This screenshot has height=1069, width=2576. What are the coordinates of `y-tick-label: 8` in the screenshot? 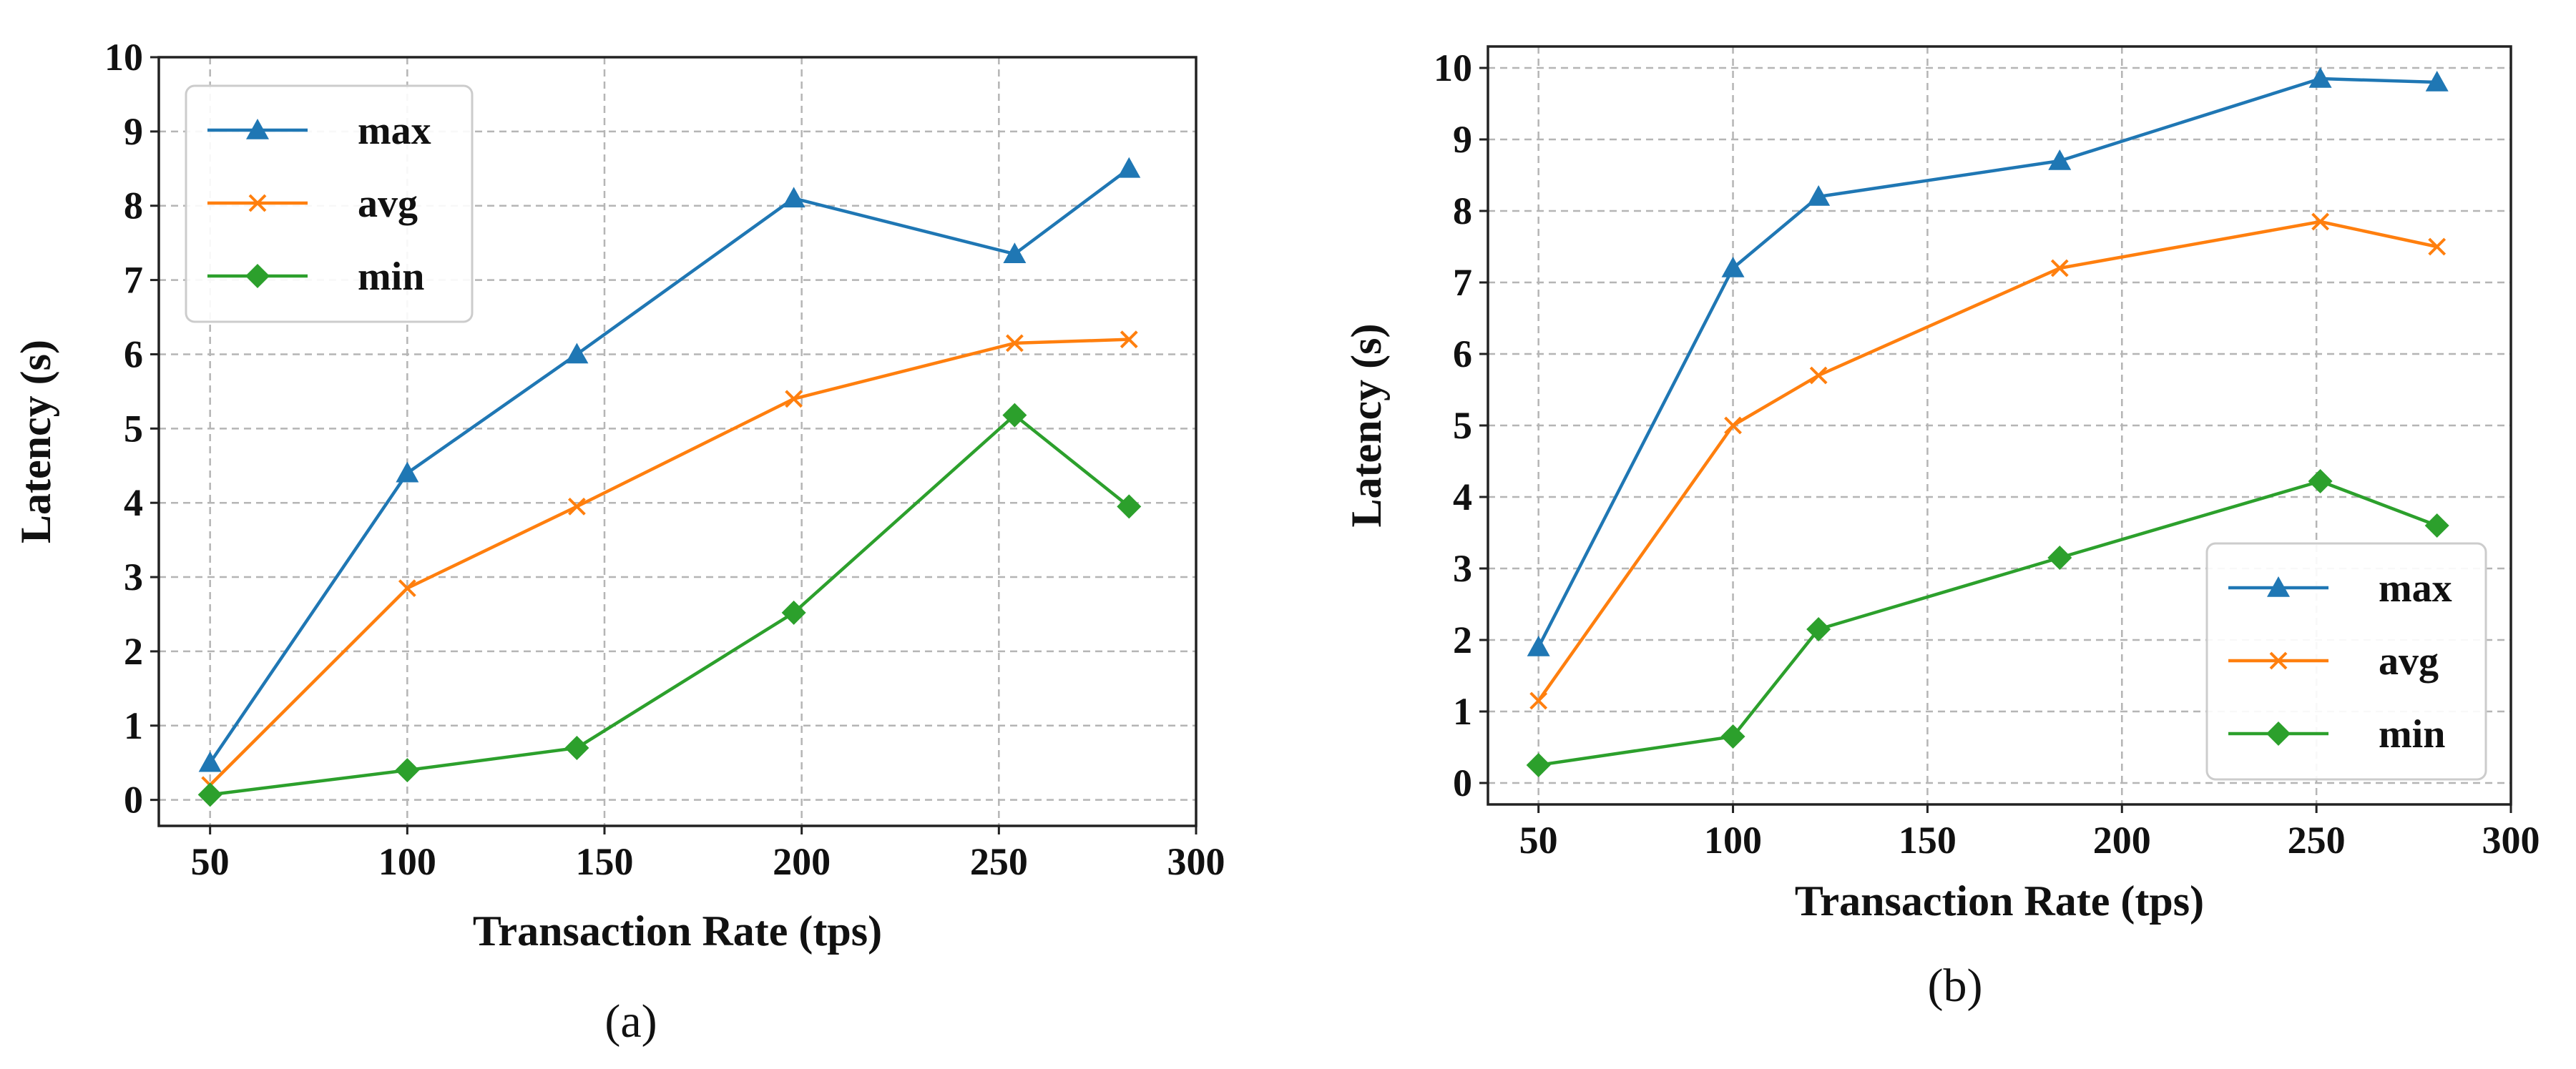 It's located at (1462, 210).